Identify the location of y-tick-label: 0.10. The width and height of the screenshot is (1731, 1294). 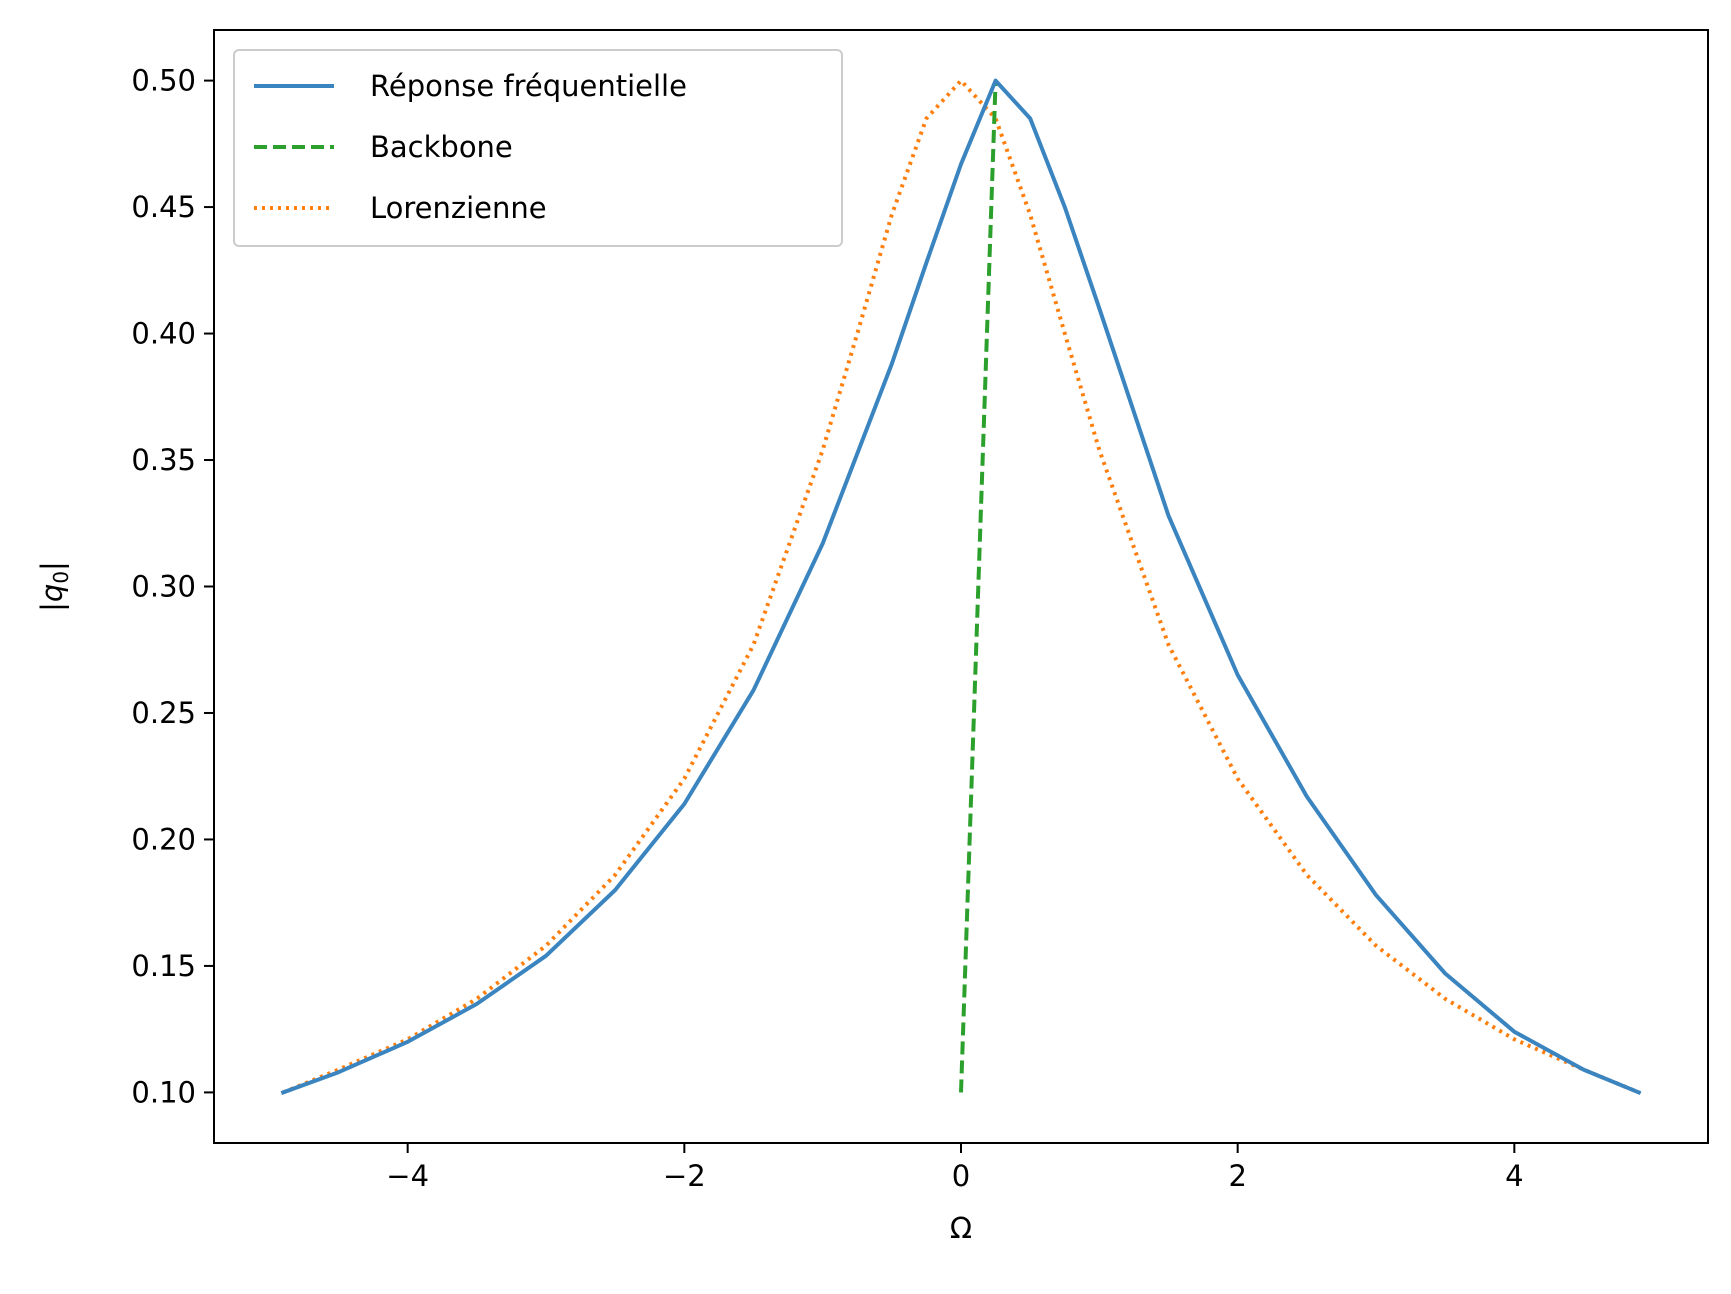
(163, 1092).